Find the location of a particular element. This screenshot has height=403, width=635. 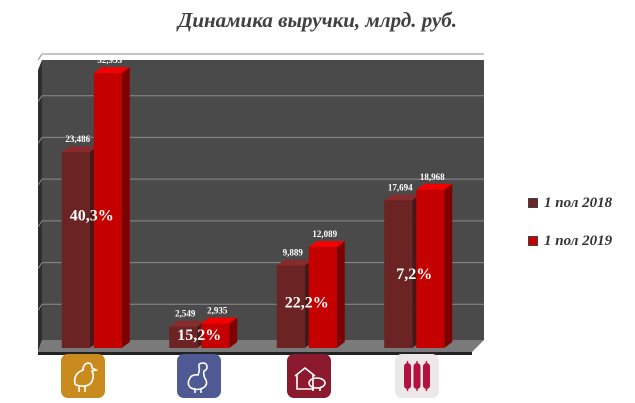

plot-floor-edge is located at coordinates (255, 353).